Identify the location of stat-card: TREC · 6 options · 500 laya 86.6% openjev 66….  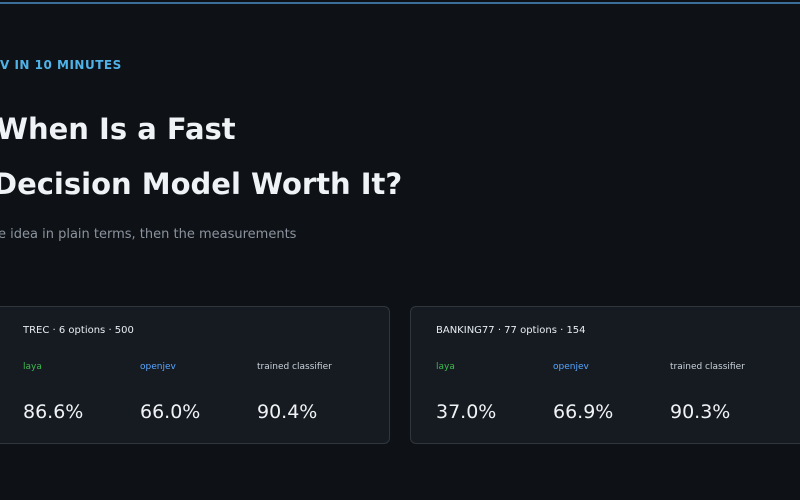
(195, 375).